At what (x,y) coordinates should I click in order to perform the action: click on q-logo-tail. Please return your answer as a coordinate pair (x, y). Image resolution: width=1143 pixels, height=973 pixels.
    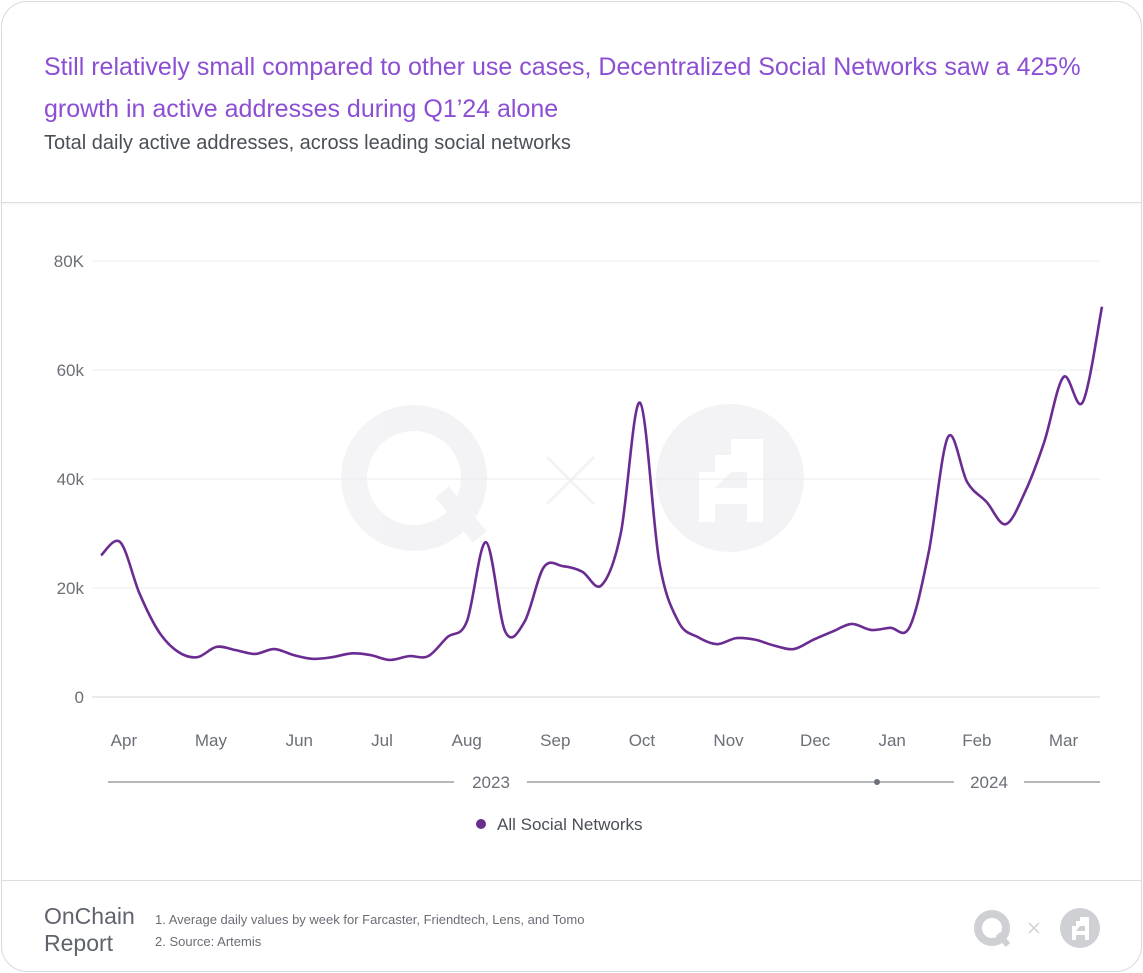
    Looking at the image, I should click on (1003, 939).